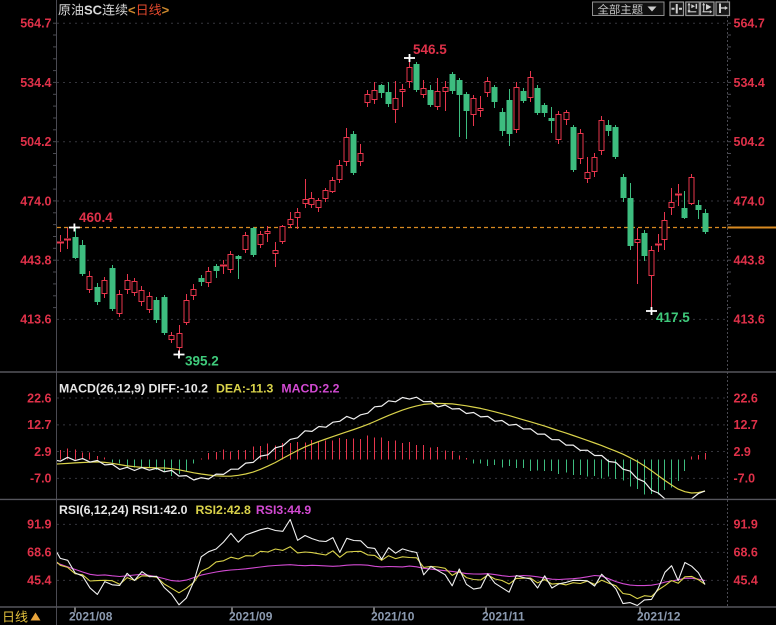 The image size is (776, 625). I want to click on svg-text: 395.2, so click(202, 361).